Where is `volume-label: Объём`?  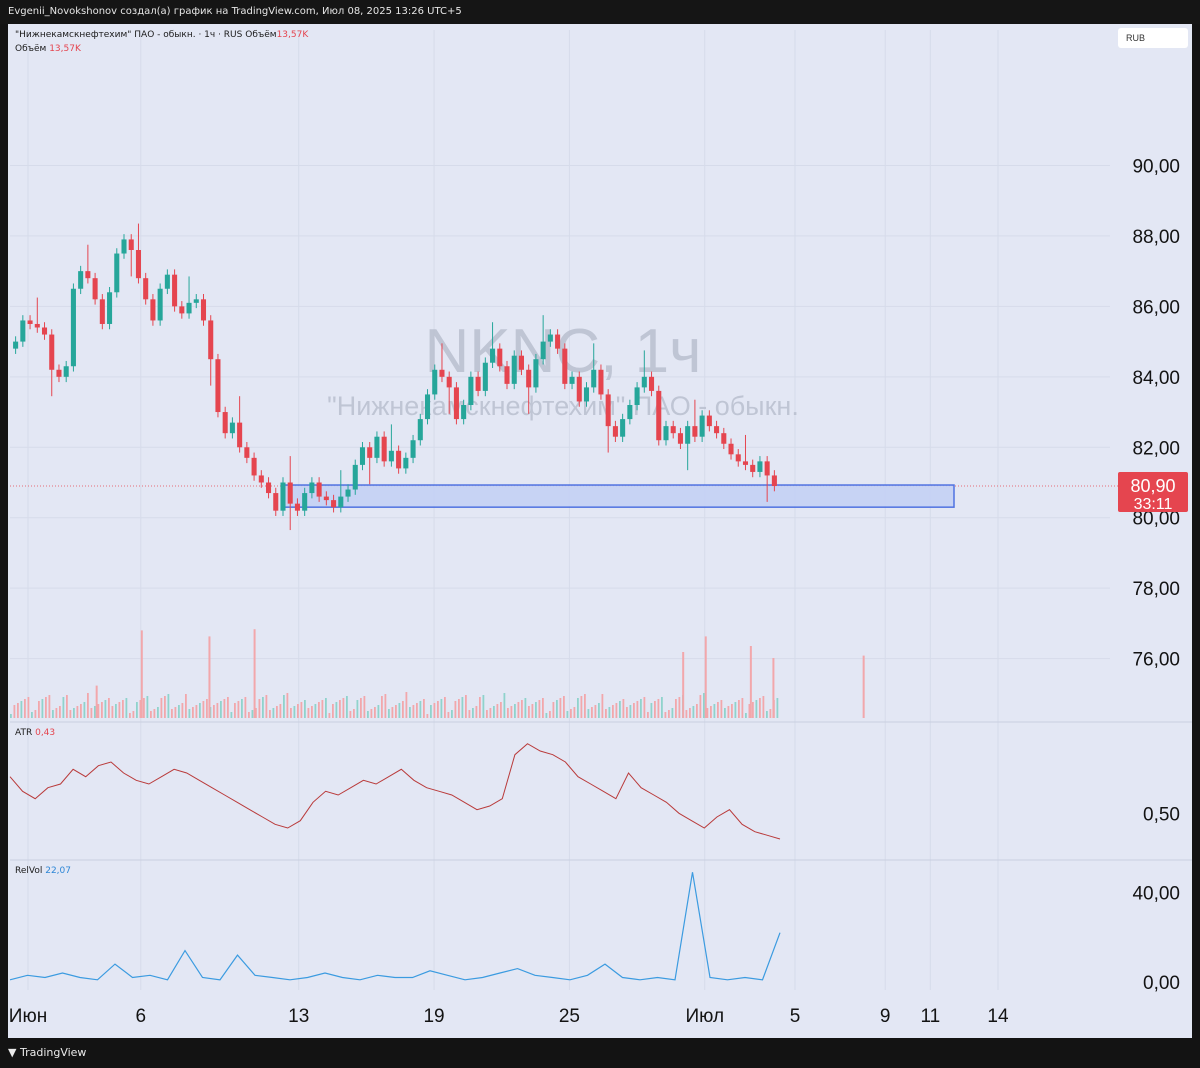 volume-label: Объём is located at coordinates (31, 49).